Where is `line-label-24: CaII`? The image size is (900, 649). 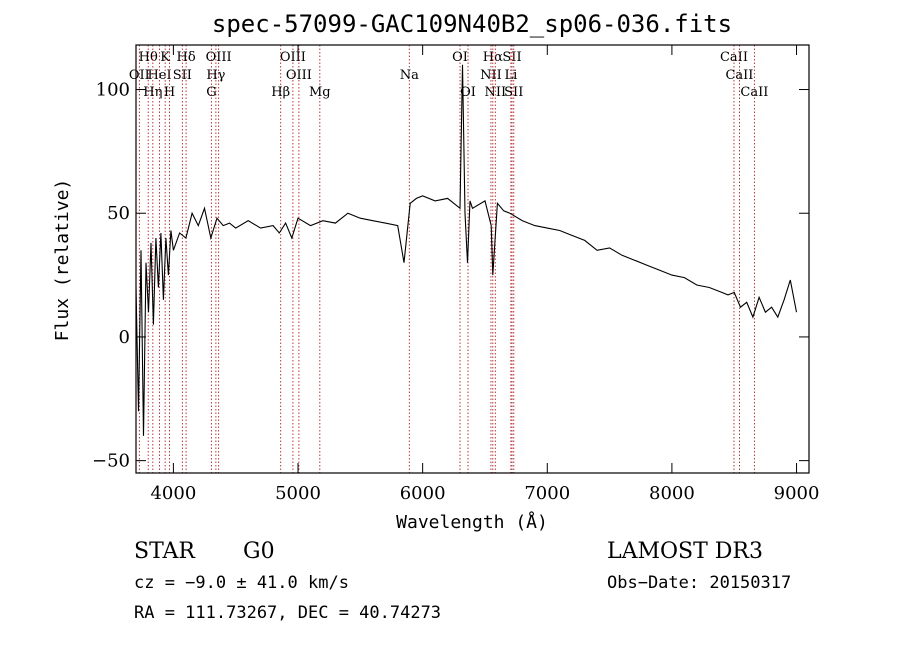 line-label-24: CaII is located at coordinates (734, 57).